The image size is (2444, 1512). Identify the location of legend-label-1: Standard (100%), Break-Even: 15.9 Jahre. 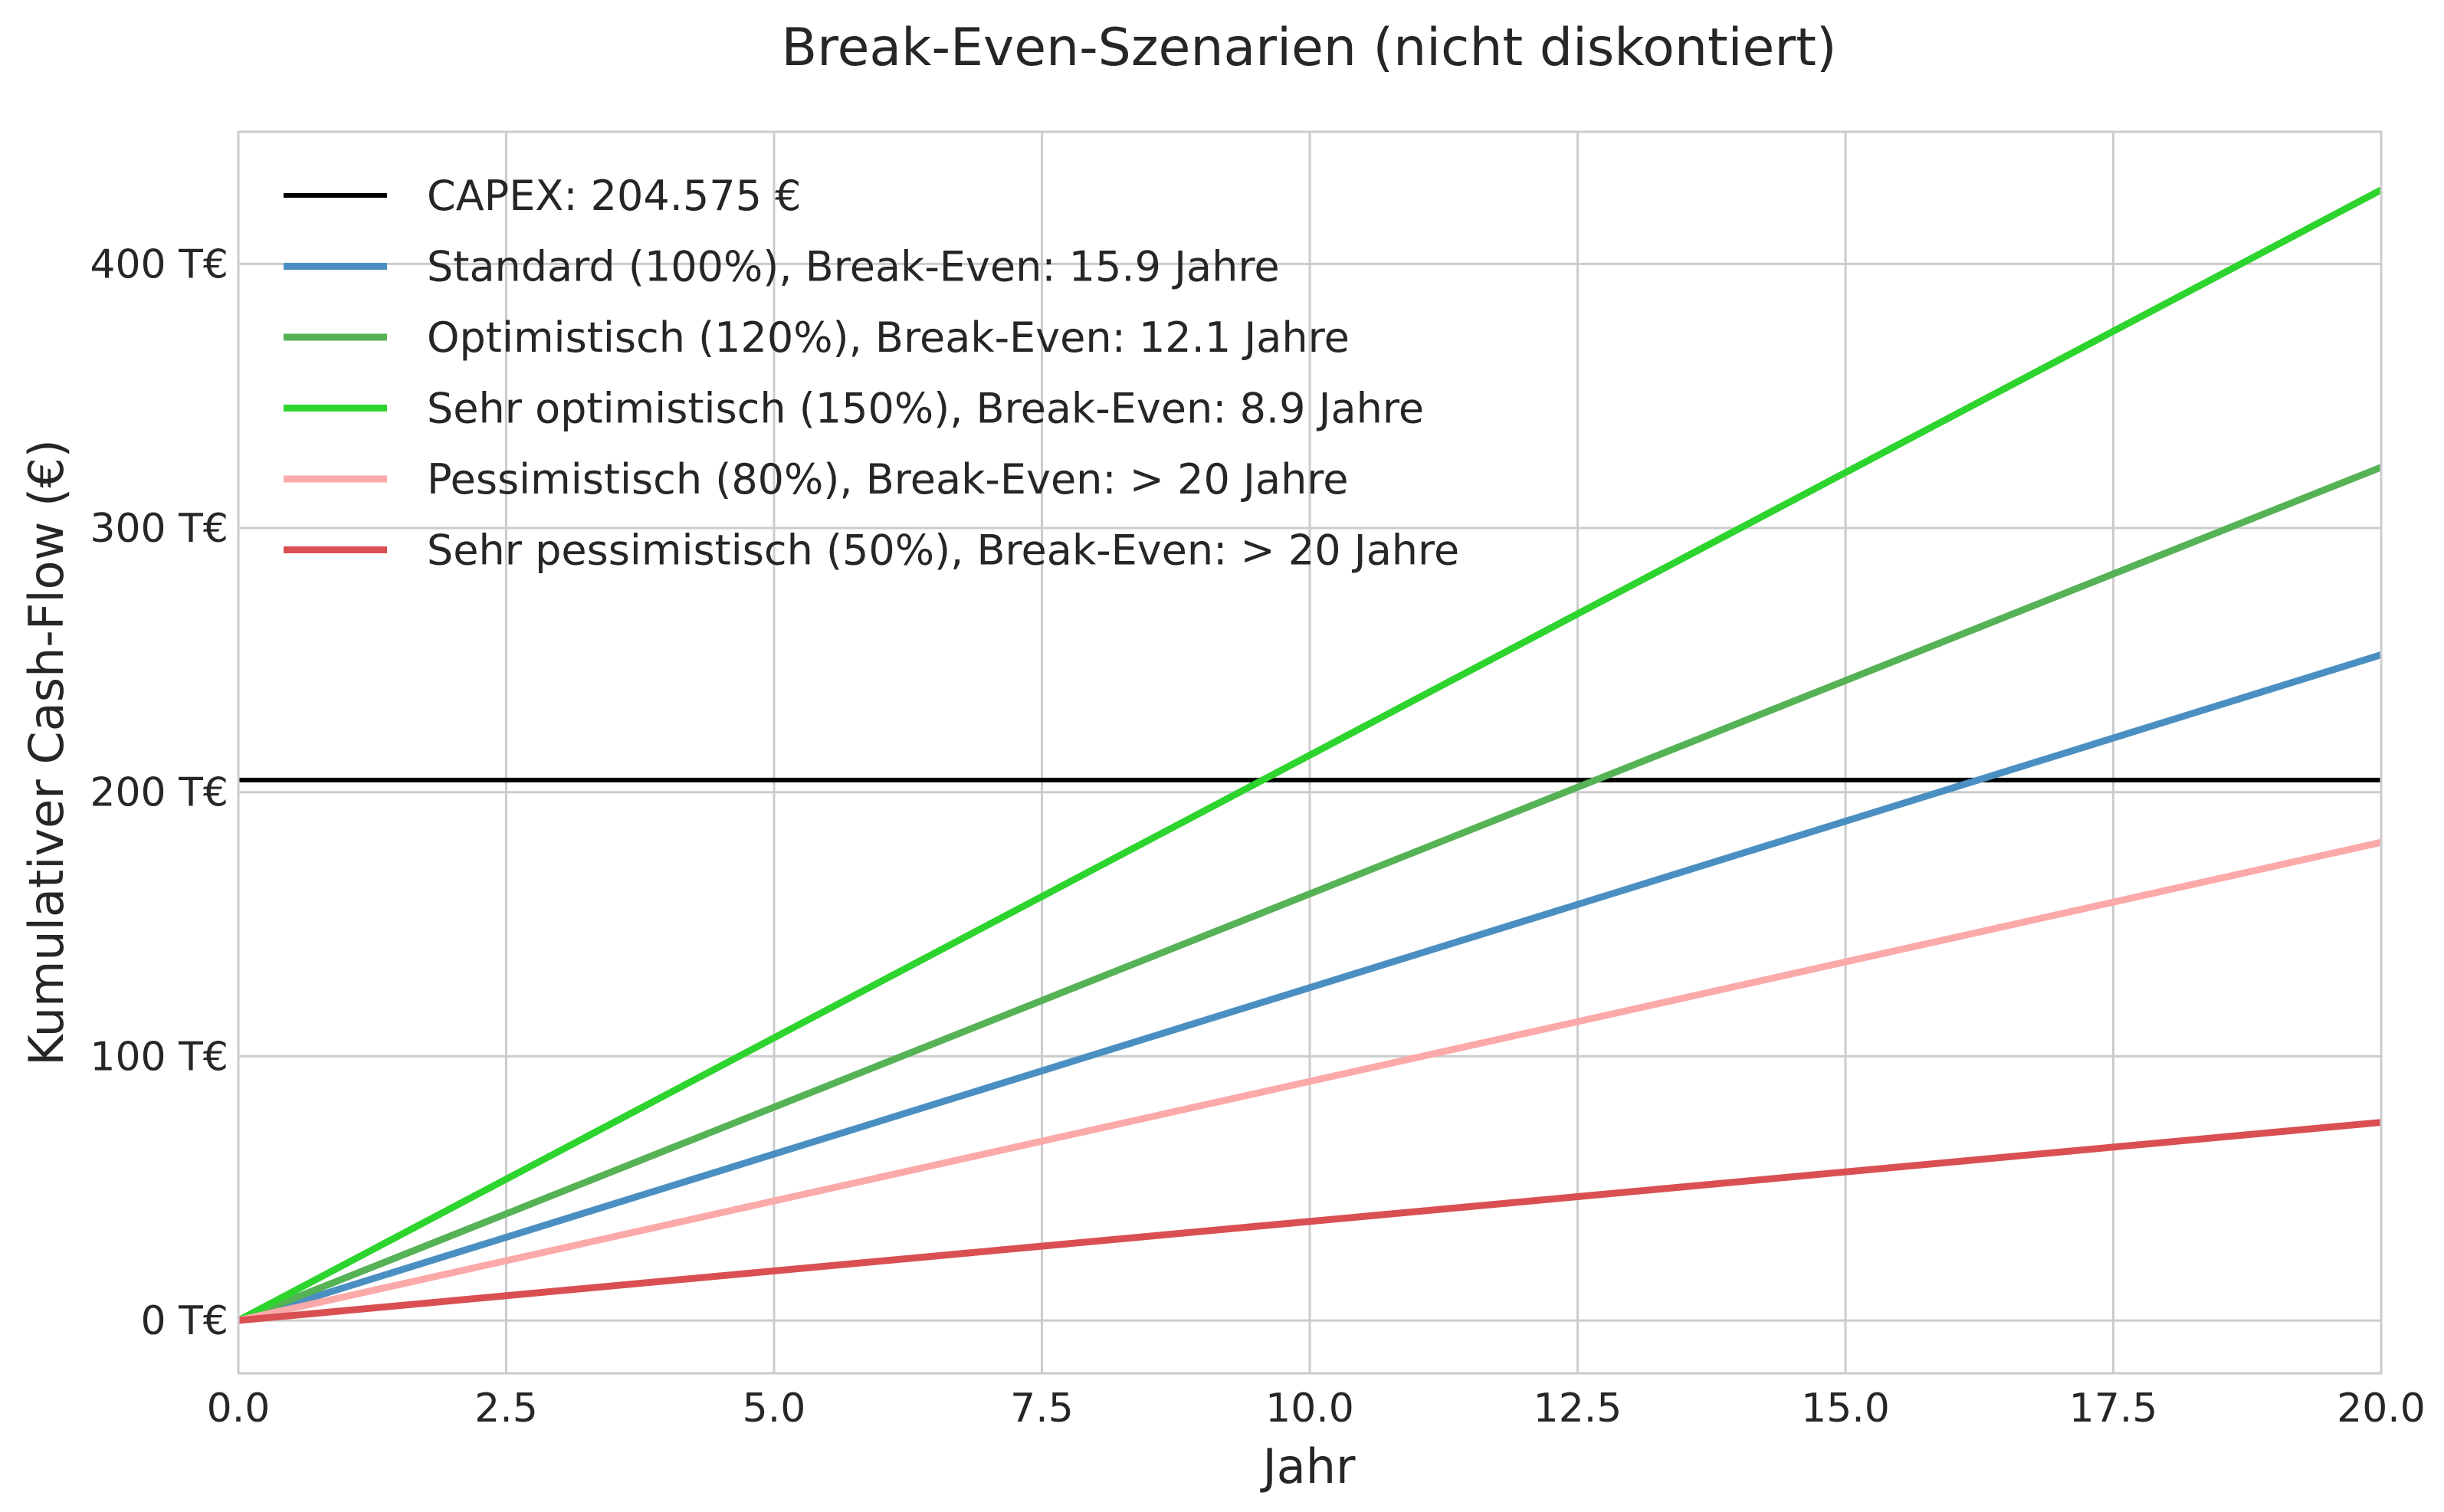
(853, 267).